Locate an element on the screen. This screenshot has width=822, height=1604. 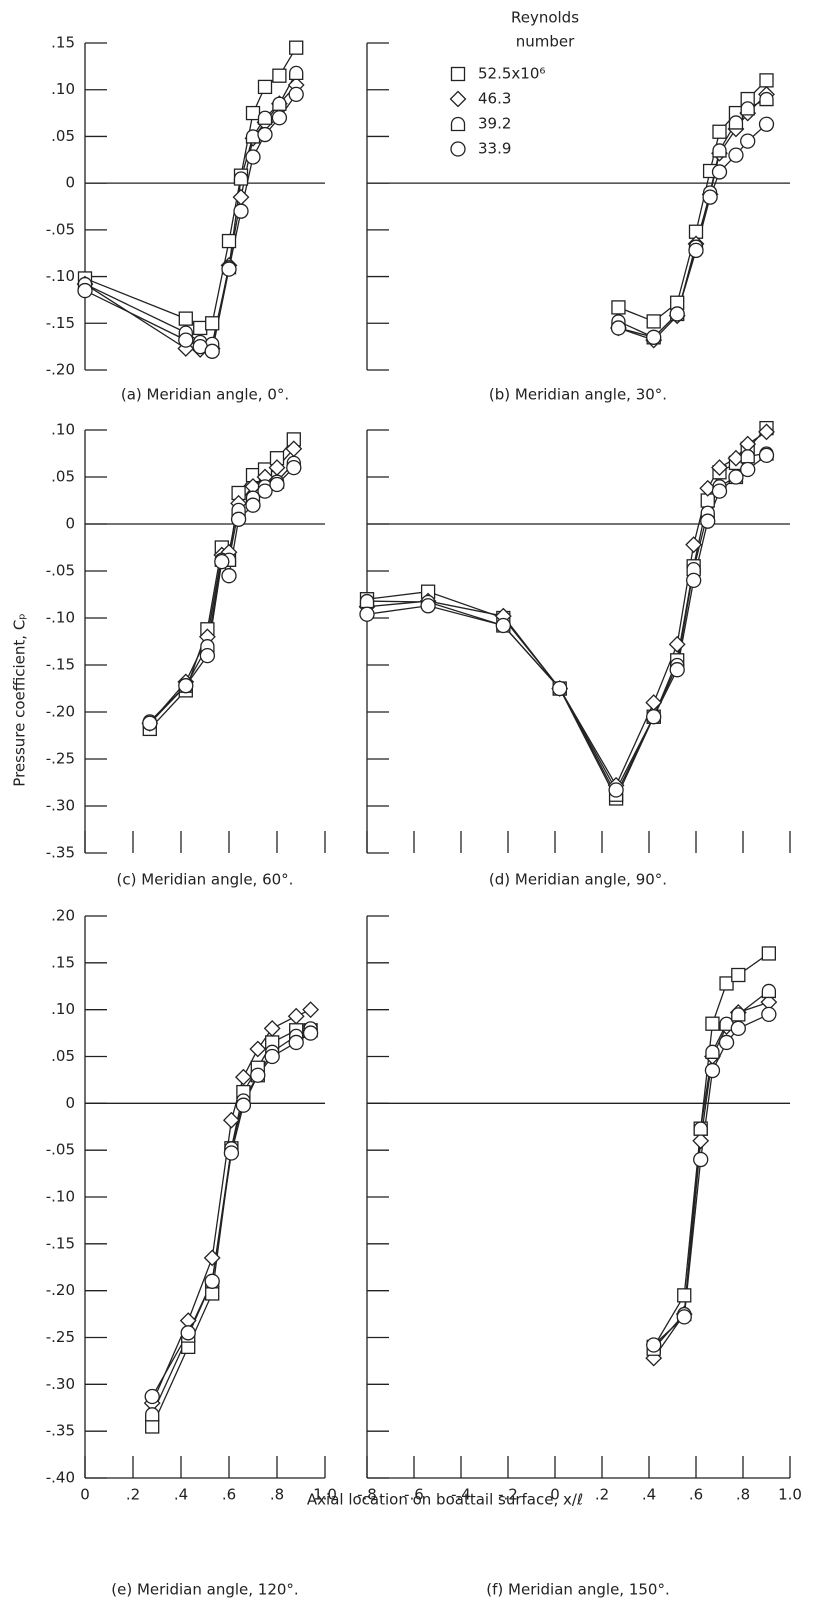
x-axis-label: Axial location on boattail surface, x/ℓ is located at coordinates (445, 1500).